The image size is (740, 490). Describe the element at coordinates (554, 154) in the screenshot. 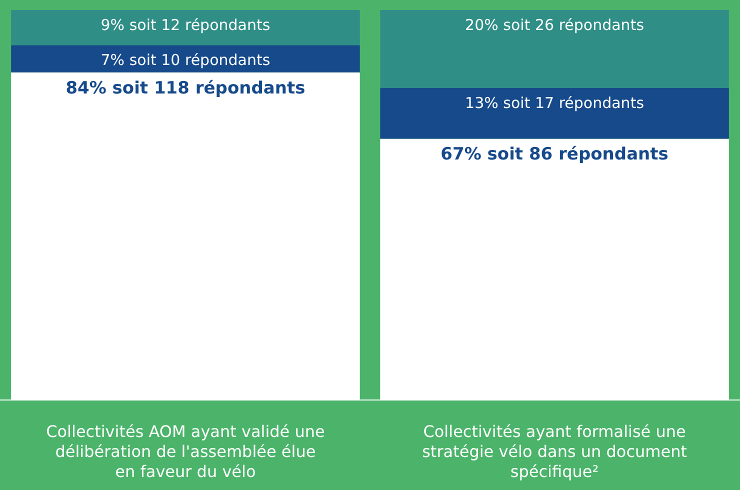

I see `data-label: 67% soit 86 répondants` at that location.